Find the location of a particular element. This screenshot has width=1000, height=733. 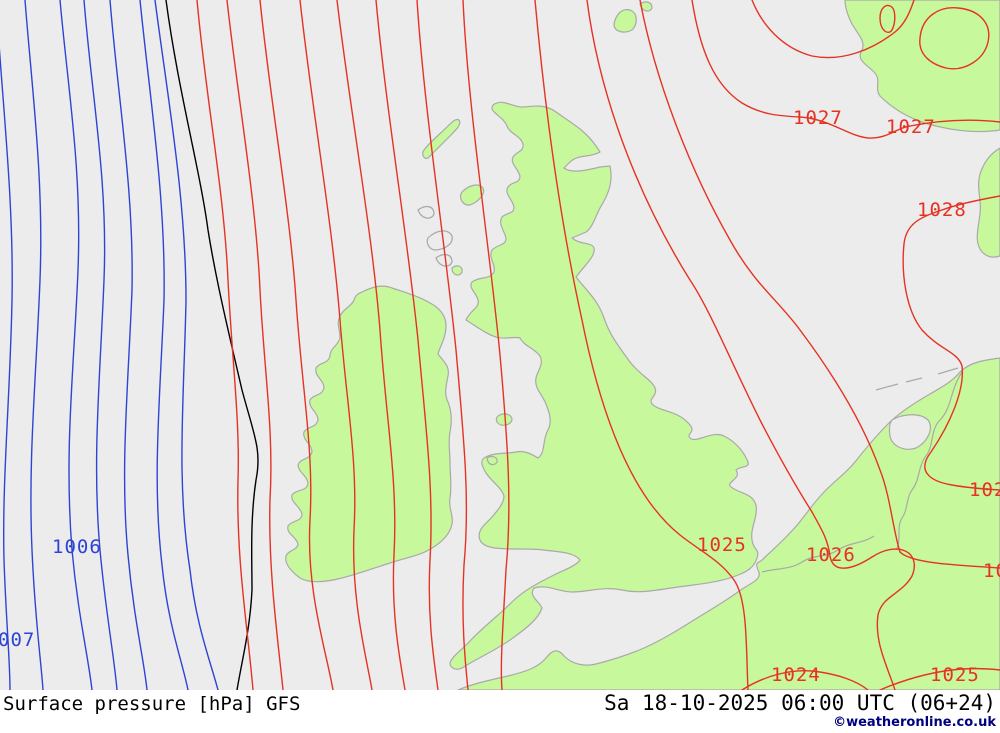

isobar-red-1024-trough is located at coordinates (805, 679).